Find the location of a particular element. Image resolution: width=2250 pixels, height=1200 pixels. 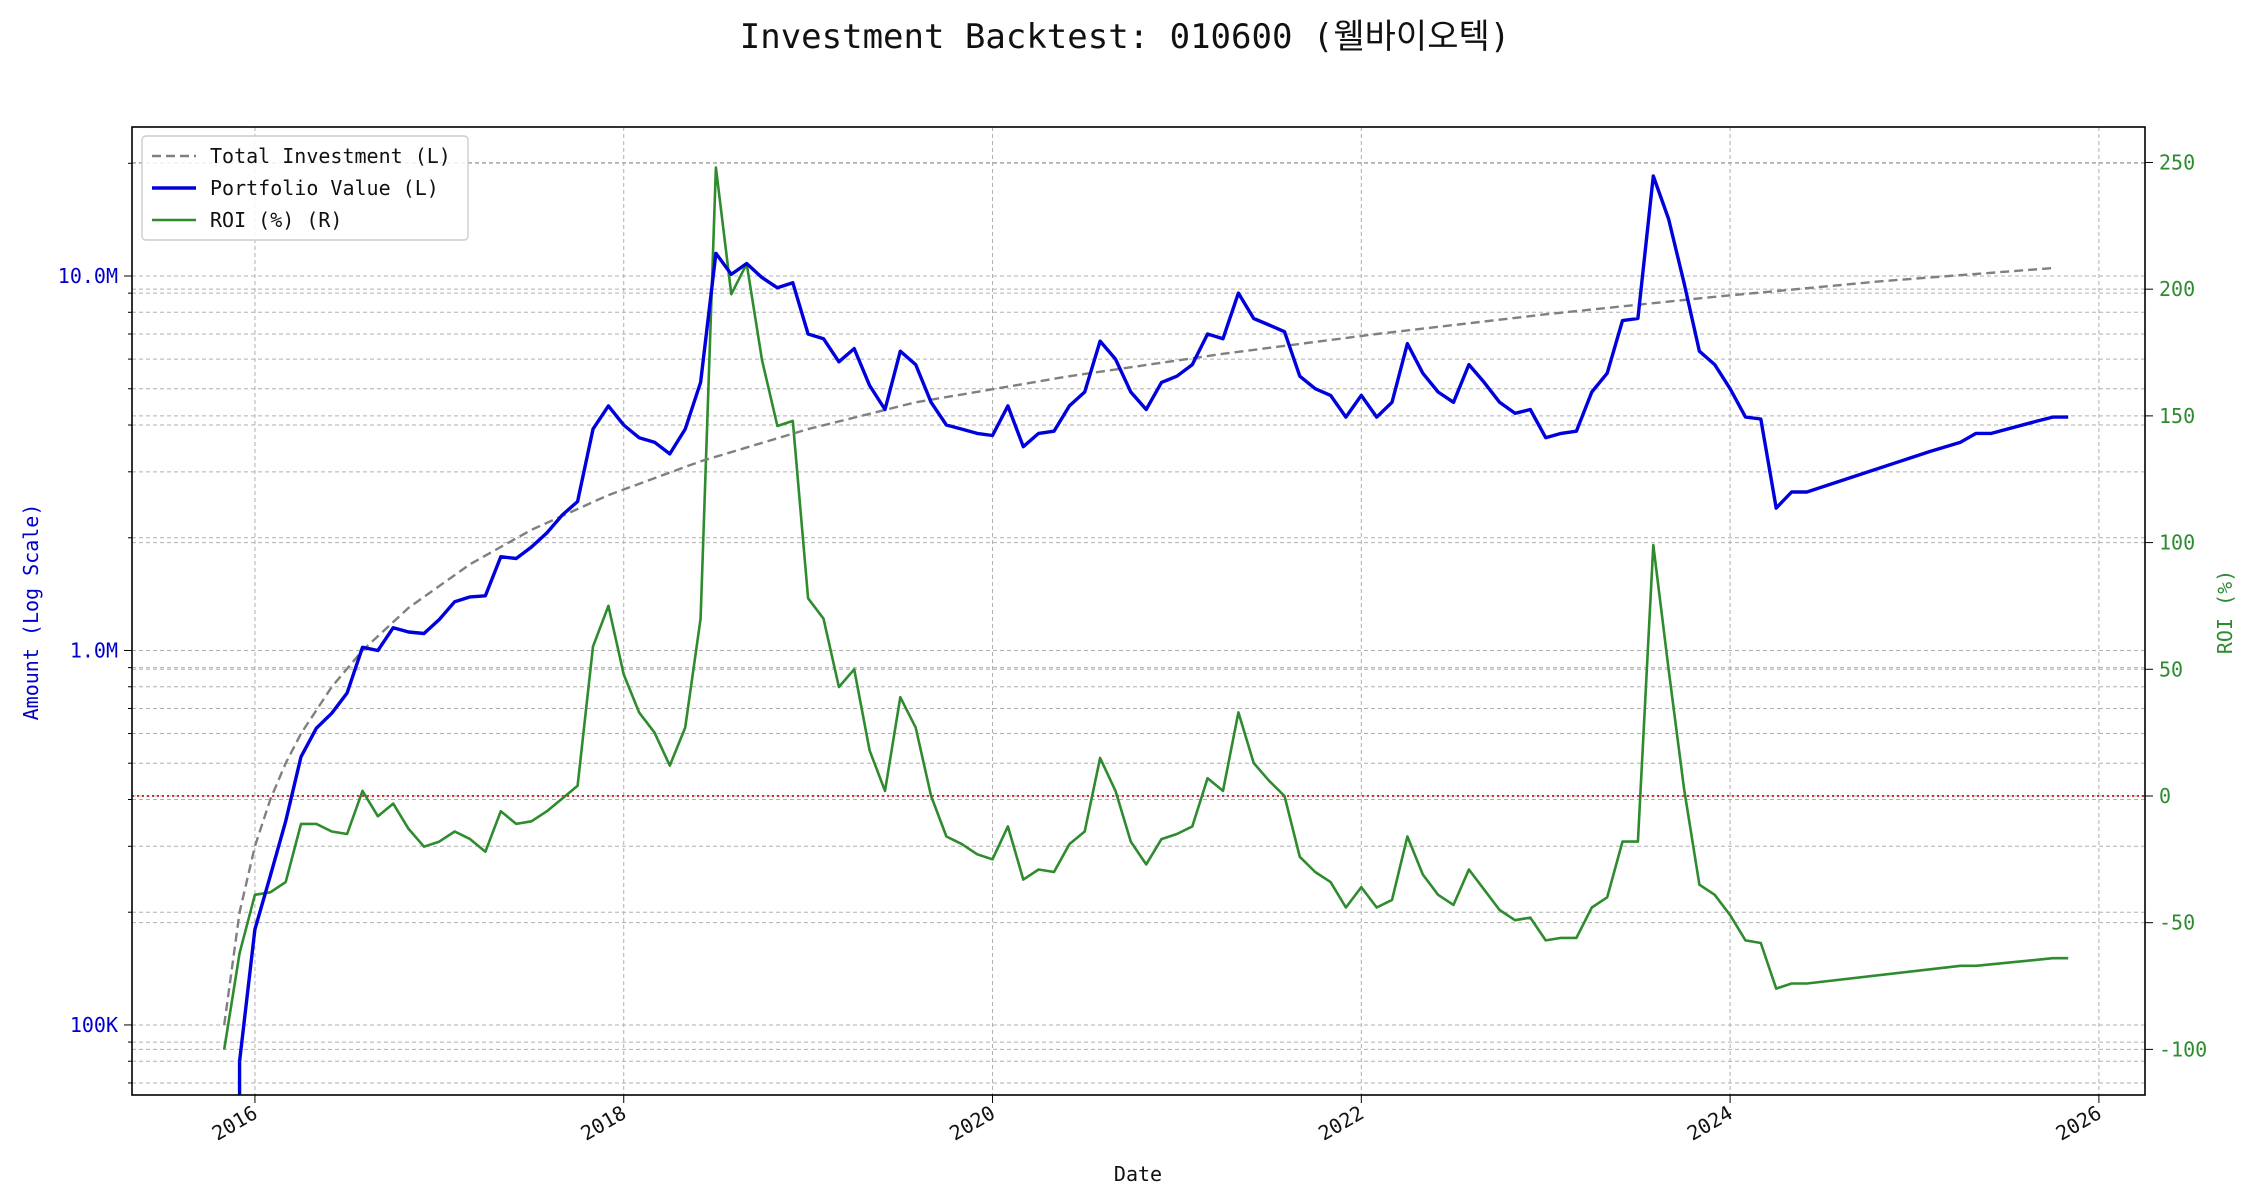

x-axis-label: Date is located at coordinates (1138, 1174).